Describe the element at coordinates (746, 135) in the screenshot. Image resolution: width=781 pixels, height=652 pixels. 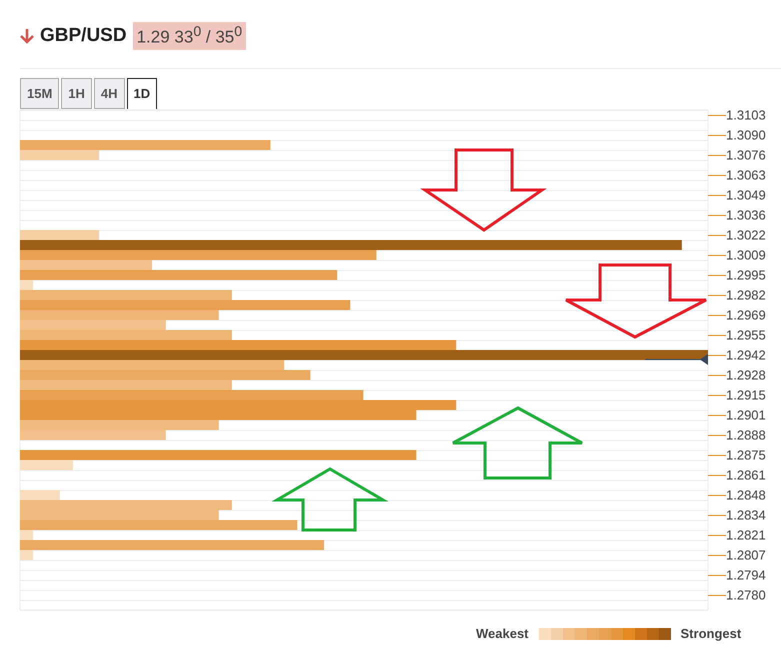
I see `y-tick-label: 1.3090` at that location.